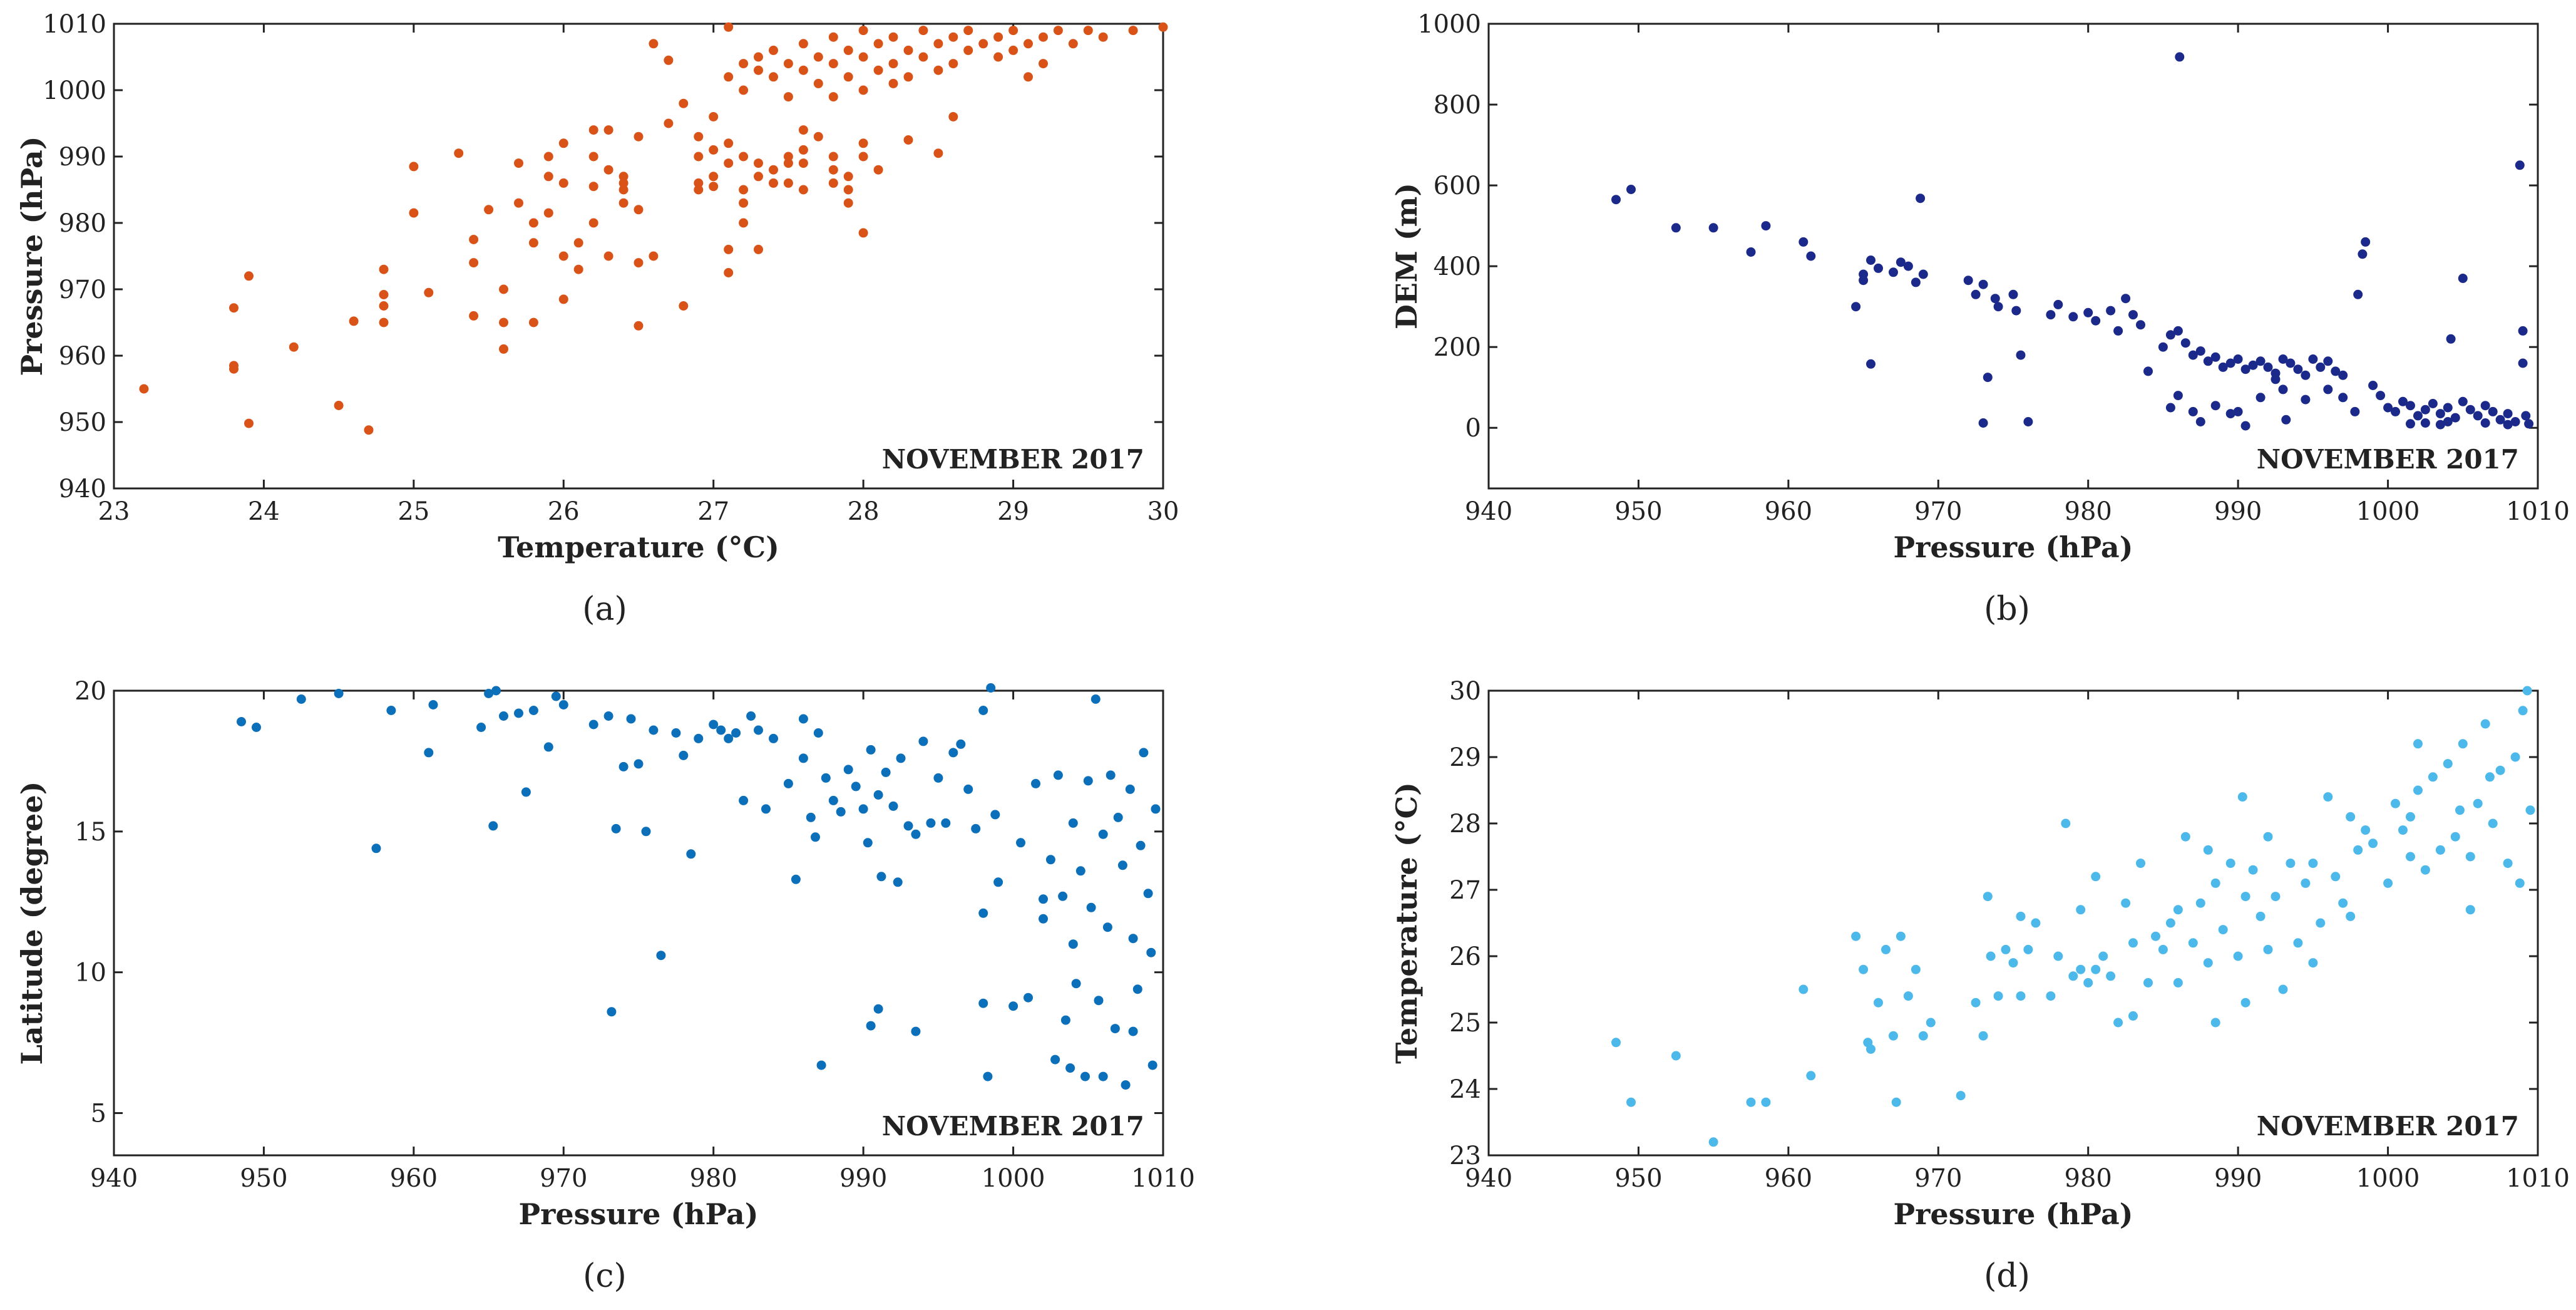 The height and width of the screenshot is (1310, 2576). What do you see at coordinates (2388, 1126) in the screenshot?
I see `panel-d-annotation: NOVEMBER 2017` at bounding box center [2388, 1126].